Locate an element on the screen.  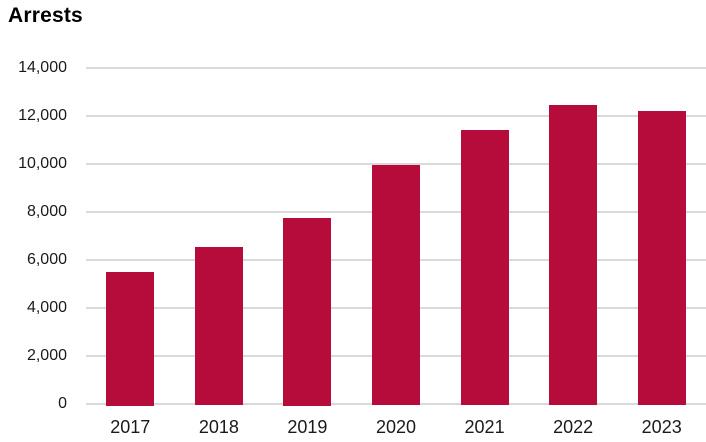
x-tick-label: 2021 is located at coordinates (484, 427).